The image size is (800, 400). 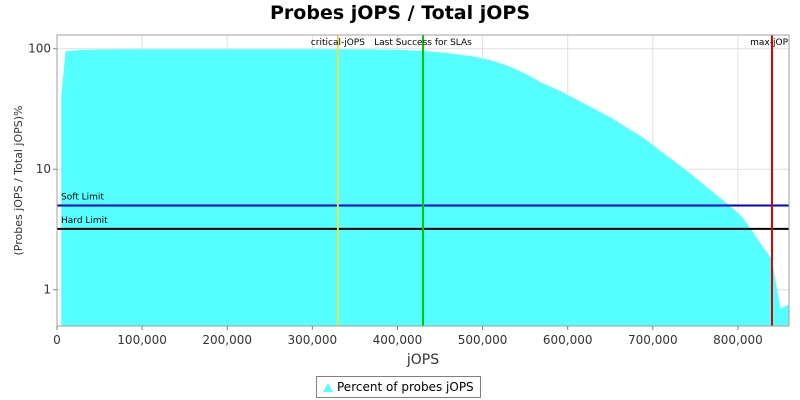 I want to click on y-tick-label: 1, so click(x=47, y=290).